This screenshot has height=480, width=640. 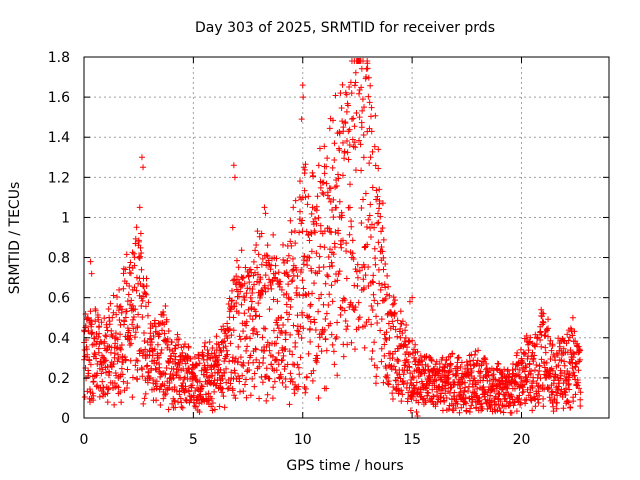 I want to click on x-tick-label: 10, so click(x=303, y=440).